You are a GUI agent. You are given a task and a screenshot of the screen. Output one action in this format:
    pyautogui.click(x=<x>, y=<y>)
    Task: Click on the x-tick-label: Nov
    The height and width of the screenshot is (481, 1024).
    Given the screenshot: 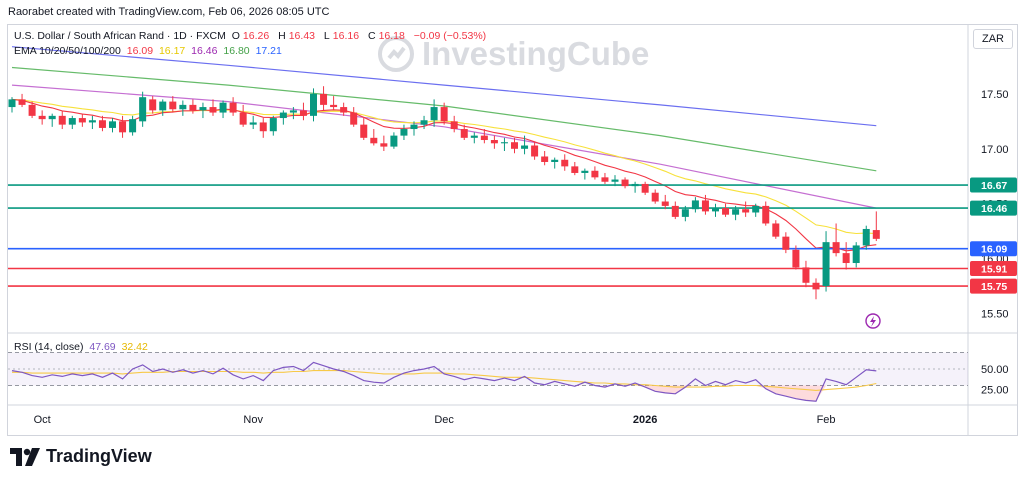 What is the action you would take?
    pyautogui.click(x=253, y=420)
    